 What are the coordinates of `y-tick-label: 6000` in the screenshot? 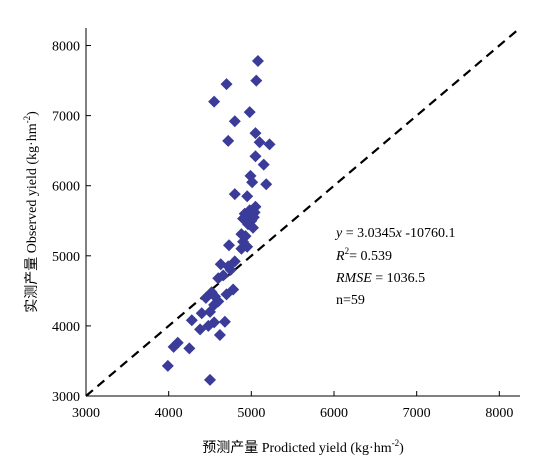 It's located at (66, 187).